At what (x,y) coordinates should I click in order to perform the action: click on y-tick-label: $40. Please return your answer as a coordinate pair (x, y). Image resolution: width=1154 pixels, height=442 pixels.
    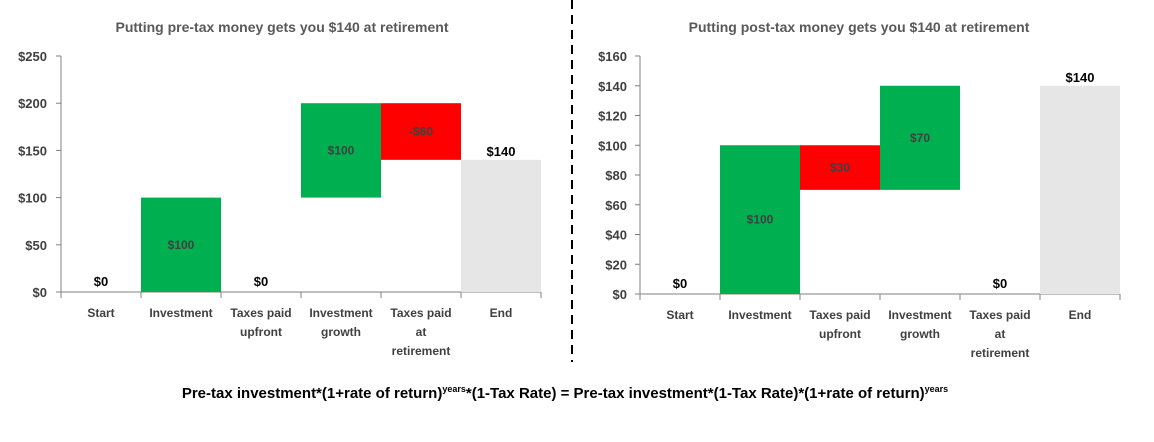
    Looking at the image, I should click on (616, 235).